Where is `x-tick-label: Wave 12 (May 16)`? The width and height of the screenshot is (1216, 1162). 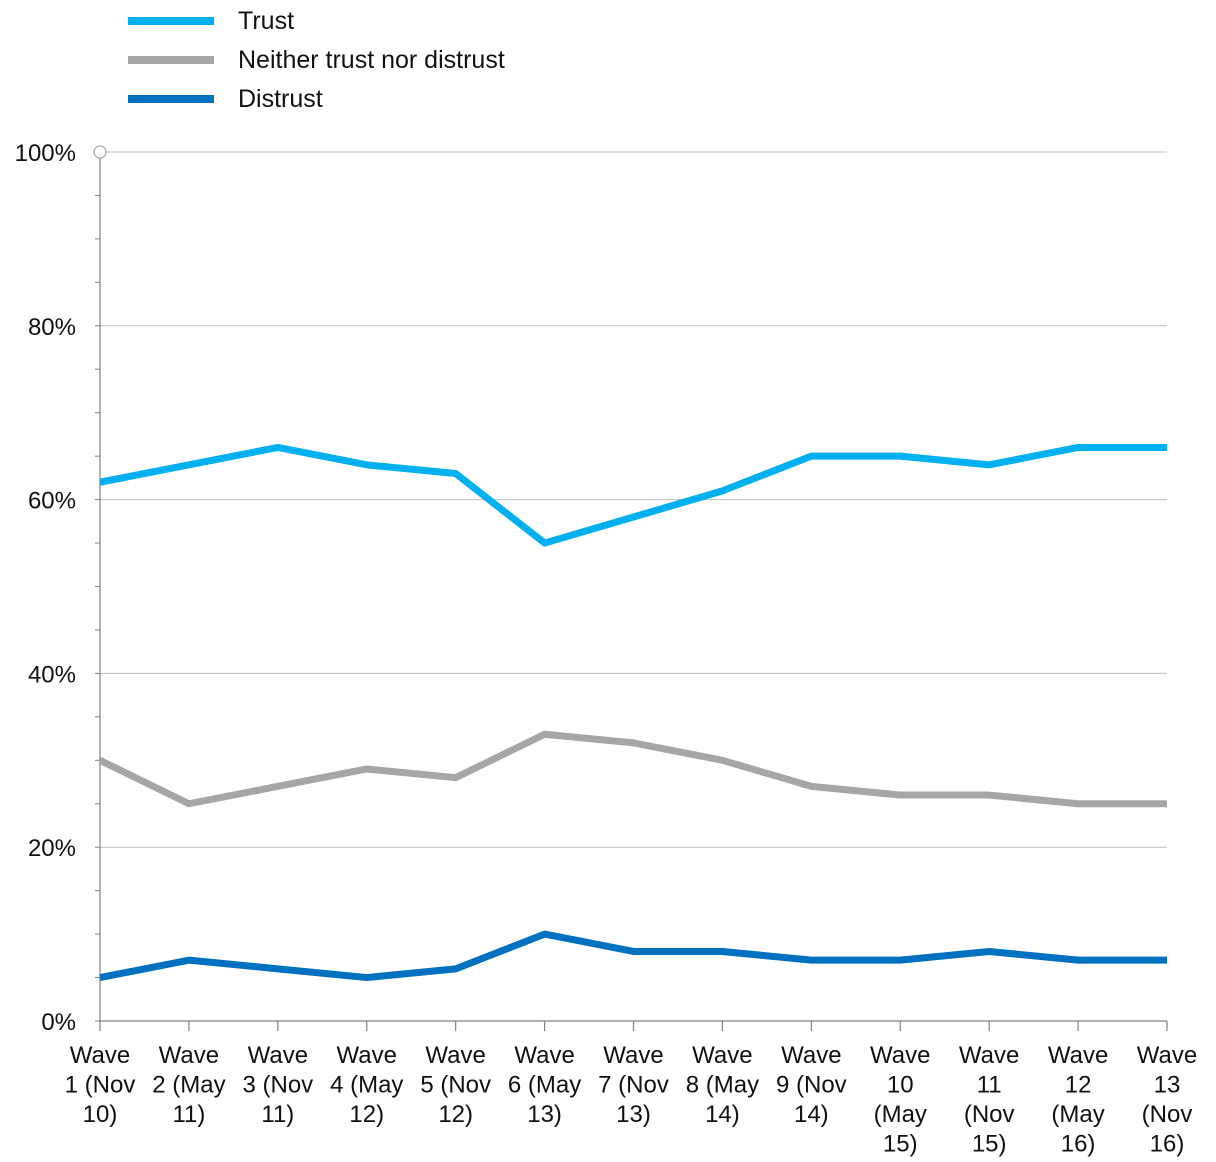
x-tick-label: Wave 12 (May 16) is located at coordinates (1078, 1100).